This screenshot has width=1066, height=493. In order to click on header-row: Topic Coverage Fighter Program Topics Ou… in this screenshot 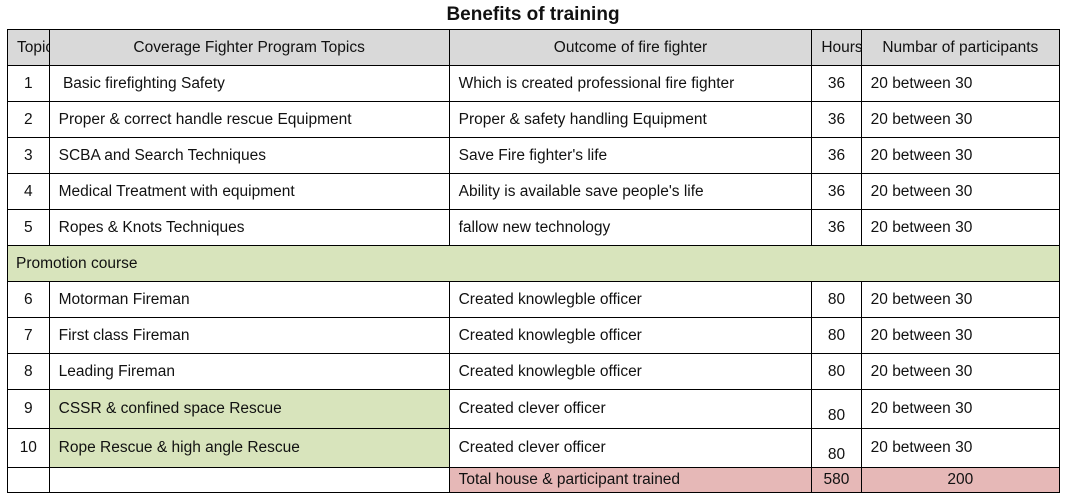, I will do `click(534, 47)`.